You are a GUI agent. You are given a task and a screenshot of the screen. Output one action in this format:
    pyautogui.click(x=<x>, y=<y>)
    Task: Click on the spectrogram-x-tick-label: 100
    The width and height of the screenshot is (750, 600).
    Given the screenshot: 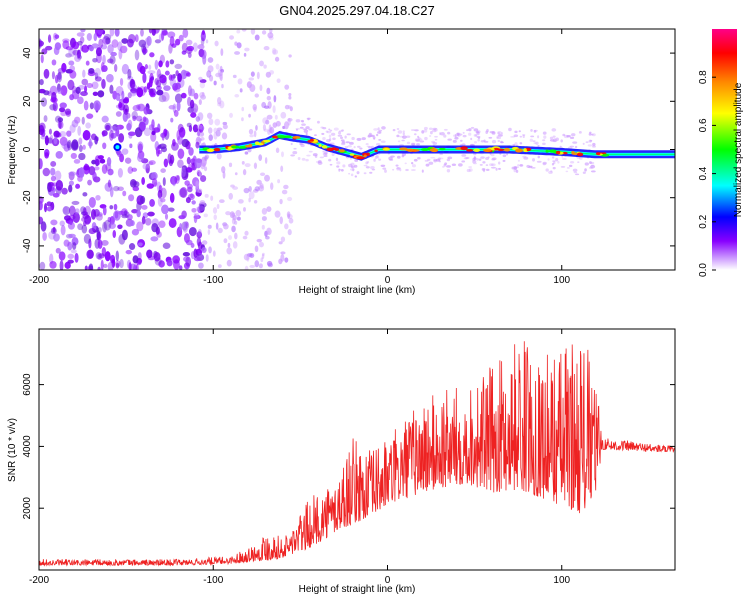 What is the action you would take?
    pyautogui.click(x=561, y=280)
    